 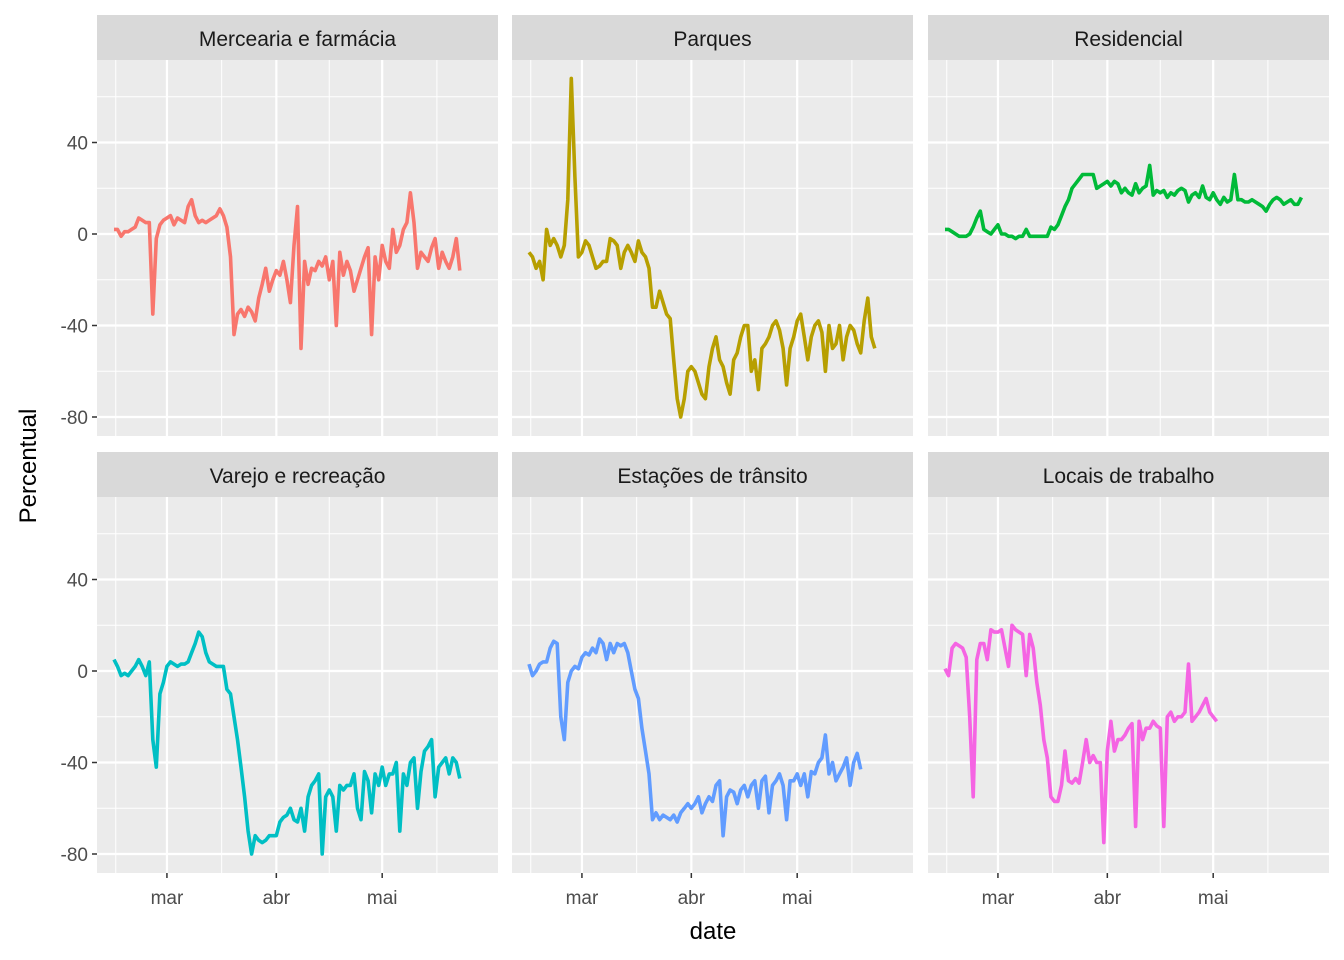 I want to click on facet-title: Locais de trabalho, so click(x=1129, y=476).